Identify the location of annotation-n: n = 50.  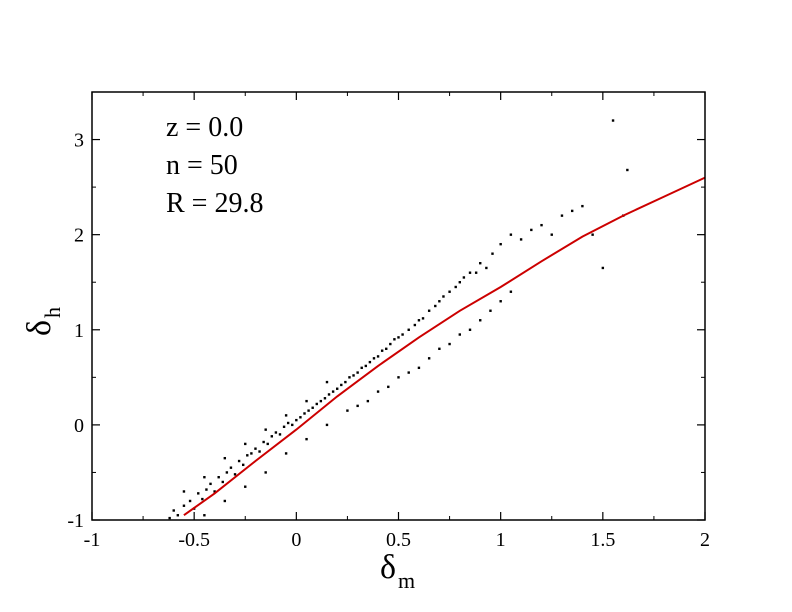
(202, 165).